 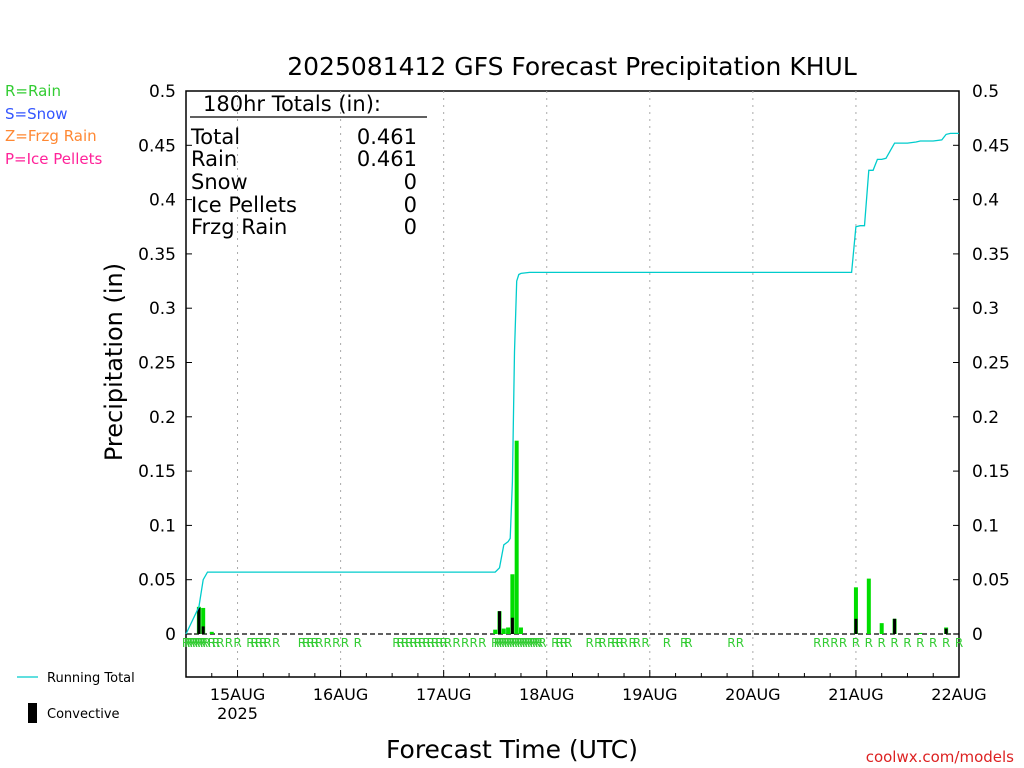 I want to click on x-tick-label: 17AUG, so click(x=443, y=694).